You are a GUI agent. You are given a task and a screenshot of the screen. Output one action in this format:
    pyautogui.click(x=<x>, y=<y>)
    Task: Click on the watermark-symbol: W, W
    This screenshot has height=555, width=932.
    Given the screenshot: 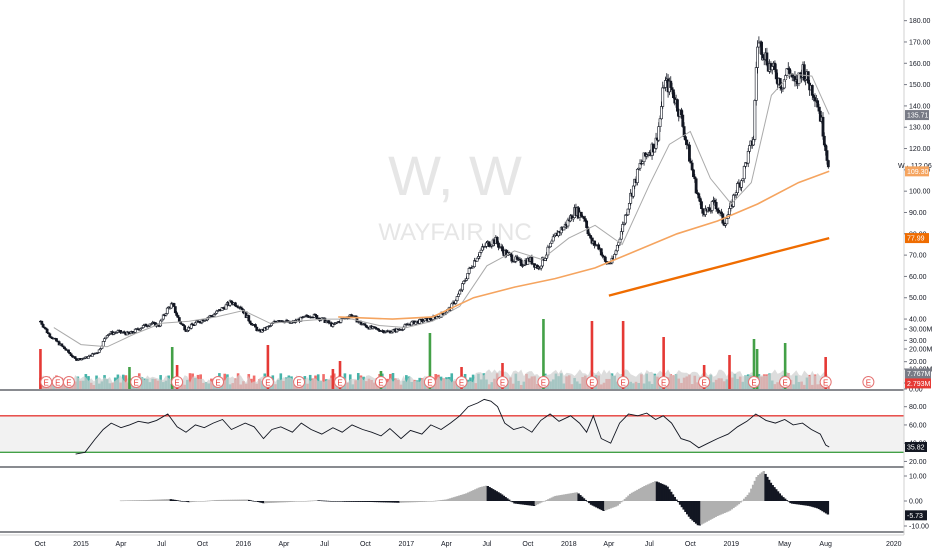 What is the action you would take?
    pyautogui.click(x=455, y=175)
    